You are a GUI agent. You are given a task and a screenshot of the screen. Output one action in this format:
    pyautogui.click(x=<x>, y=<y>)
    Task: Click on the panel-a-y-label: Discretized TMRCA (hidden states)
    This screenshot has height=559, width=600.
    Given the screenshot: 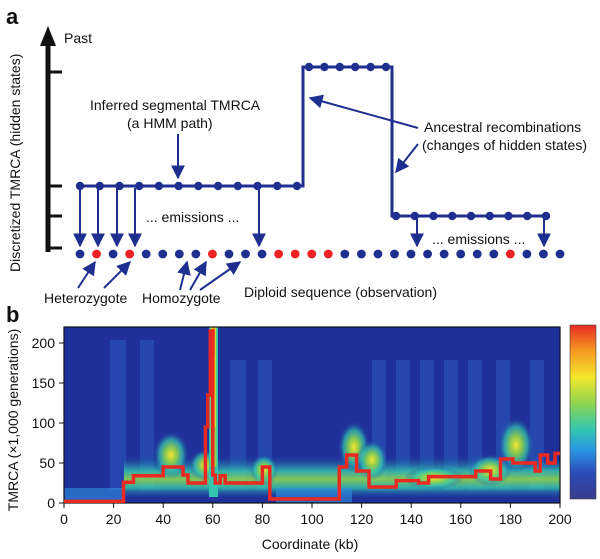 What is the action you would take?
    pyautogui.click(x=15, y=163)
    